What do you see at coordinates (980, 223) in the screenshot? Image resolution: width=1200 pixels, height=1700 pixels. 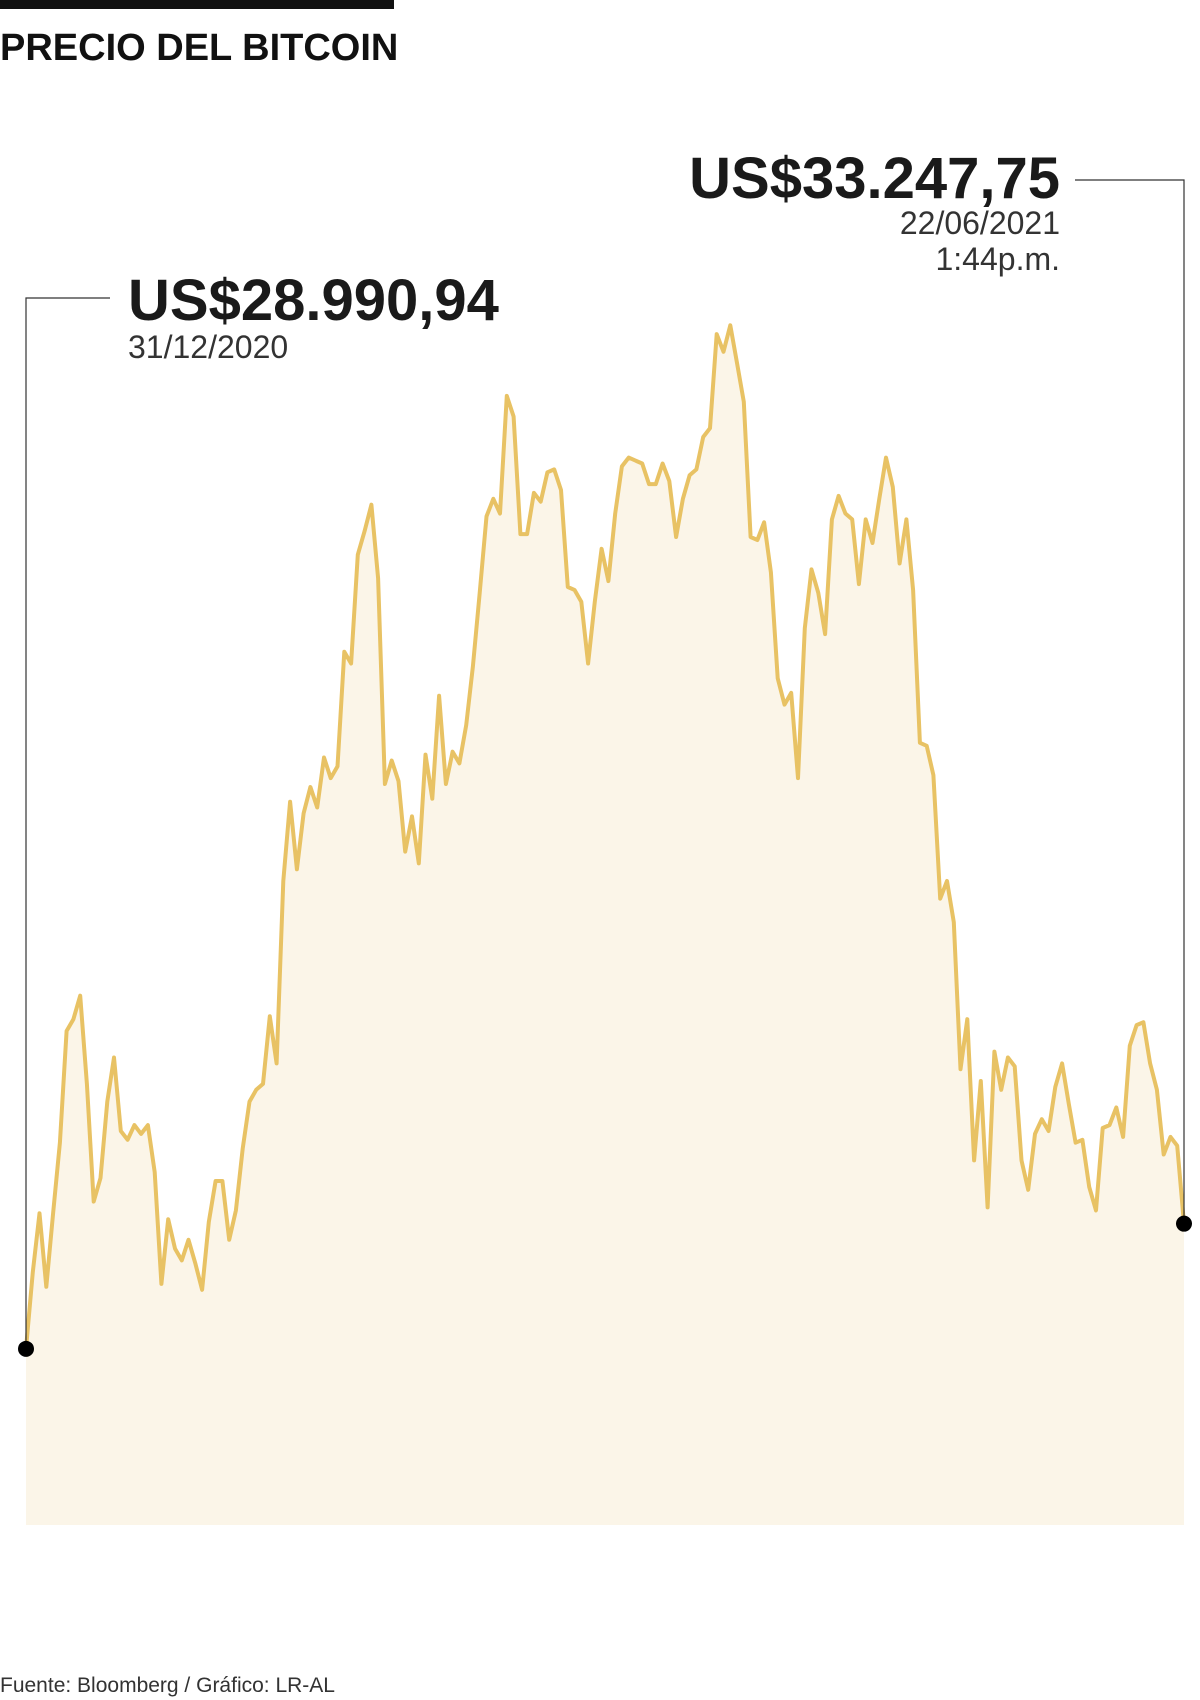 I see `date-label: 22/06/2021` at bounding box center [980, 223].